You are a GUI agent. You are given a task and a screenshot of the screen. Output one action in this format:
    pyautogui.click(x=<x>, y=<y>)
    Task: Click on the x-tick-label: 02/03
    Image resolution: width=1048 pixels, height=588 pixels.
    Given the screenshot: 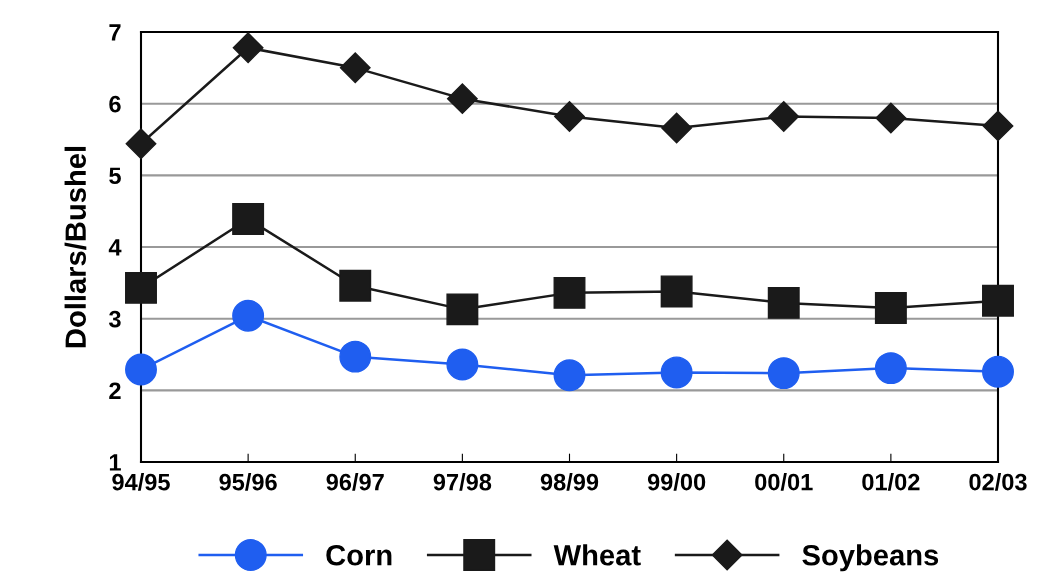 What is the action you would take?
    pyautogui.click(x=998, y=482)
    